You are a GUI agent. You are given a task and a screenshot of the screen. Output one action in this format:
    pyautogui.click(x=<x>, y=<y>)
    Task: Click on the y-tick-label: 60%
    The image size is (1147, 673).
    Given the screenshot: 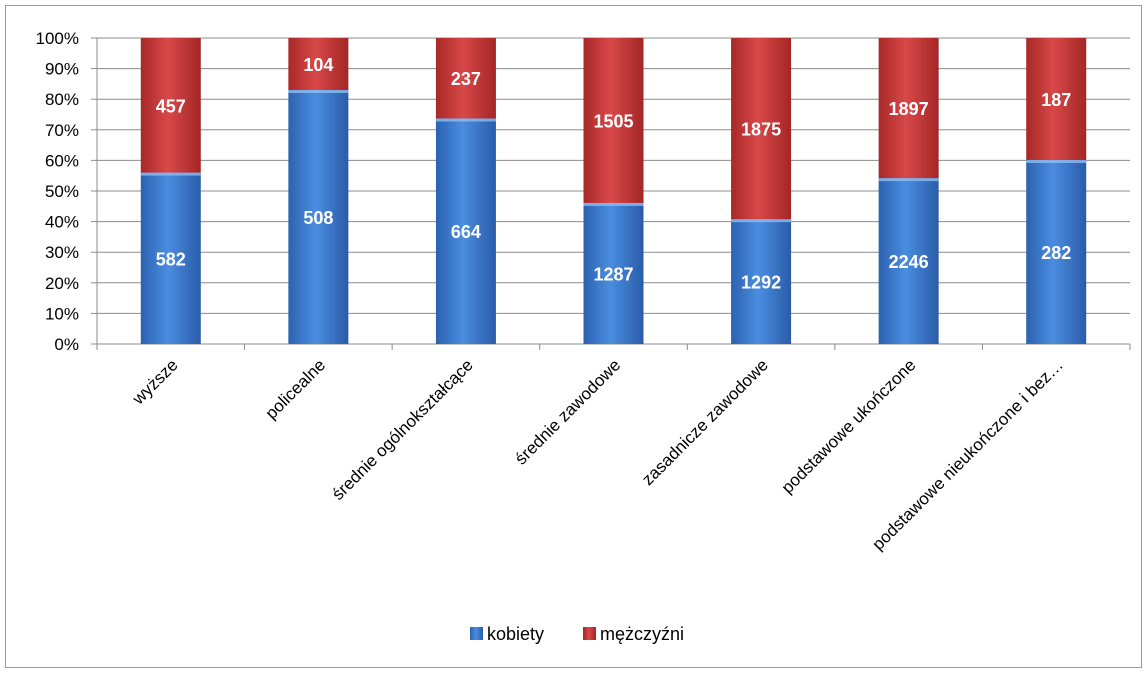 What is the action you would take?
    pyautogui.click(x=62, y=160)
    